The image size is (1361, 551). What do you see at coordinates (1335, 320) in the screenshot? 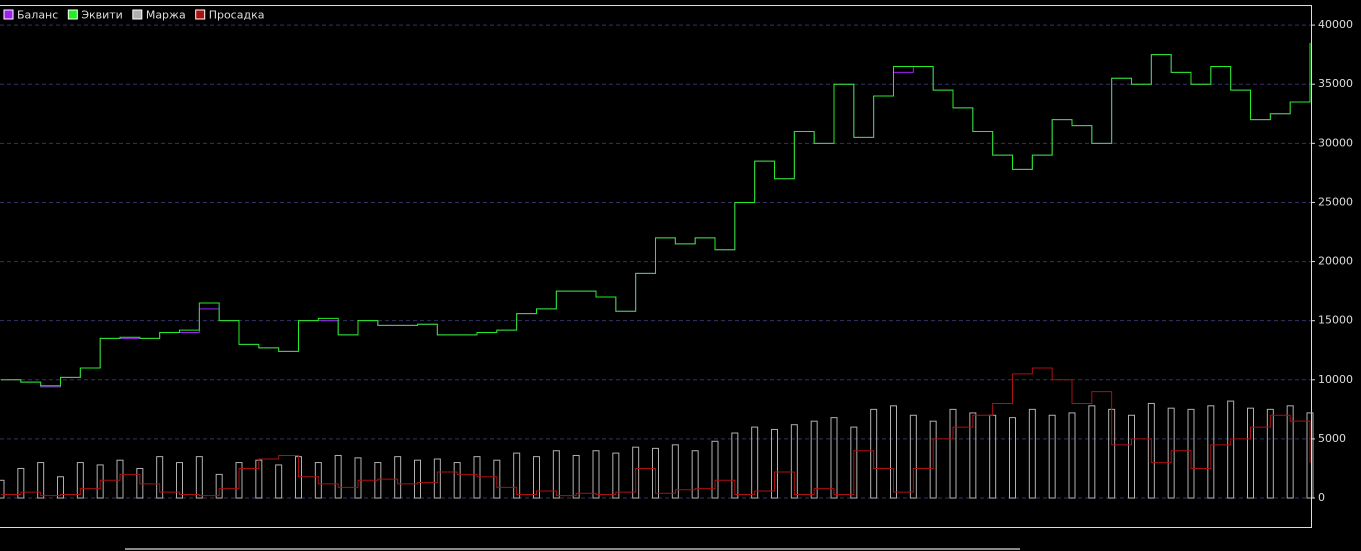
I see `y-tick-label: 15000` at bounding box center [1335, 320].